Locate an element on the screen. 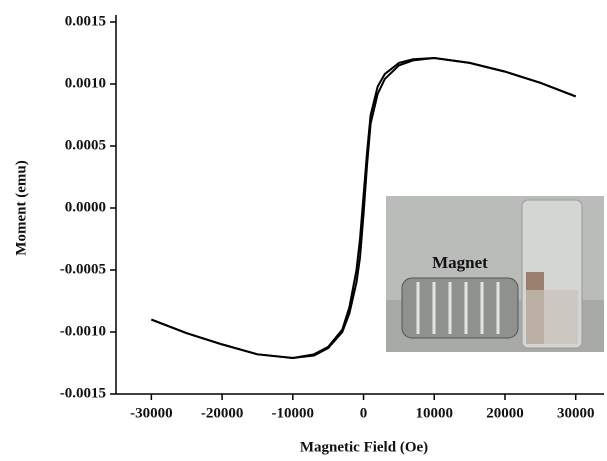 The height and width of the screenshot is (461, 607). y-tick-label: 0.0010 is located at coordinates (85, 83).